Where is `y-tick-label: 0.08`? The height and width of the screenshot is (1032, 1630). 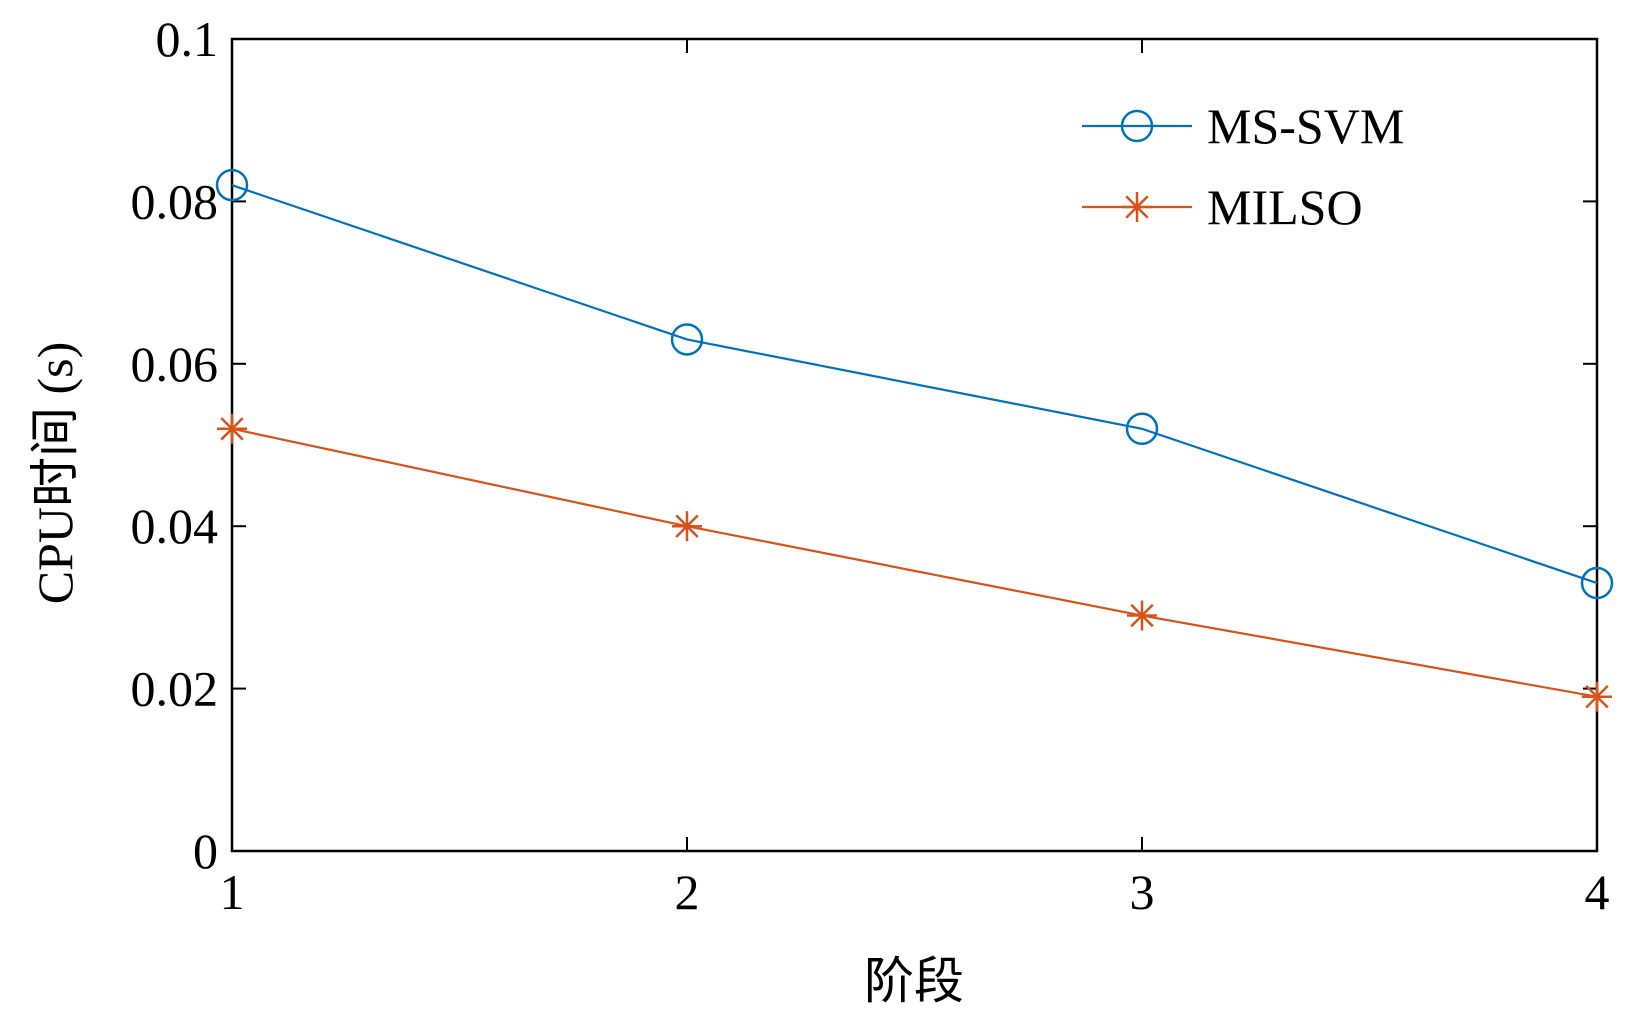 y-tick-label: 0.08 is located at coordinates (175, 201).